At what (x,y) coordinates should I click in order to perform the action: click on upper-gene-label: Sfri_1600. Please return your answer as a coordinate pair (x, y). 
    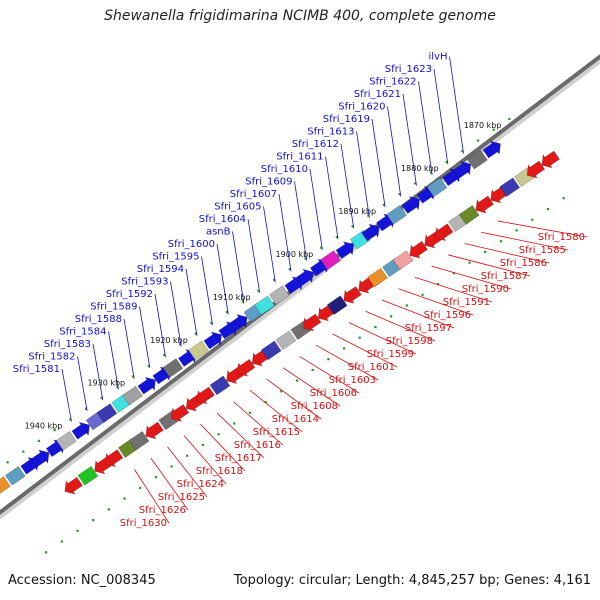
    Looking at the image, I should click on (191, 244).